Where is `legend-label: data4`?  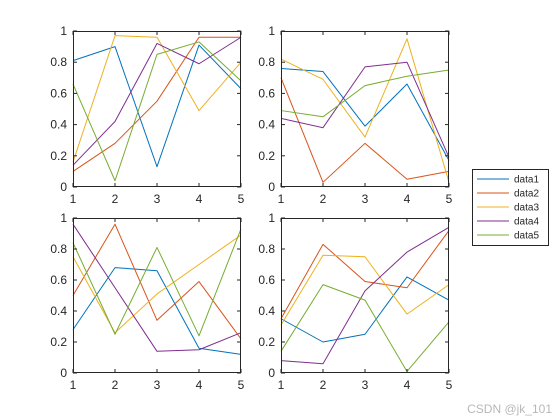
legend-label: data4 is located at coordinates (526, 222).